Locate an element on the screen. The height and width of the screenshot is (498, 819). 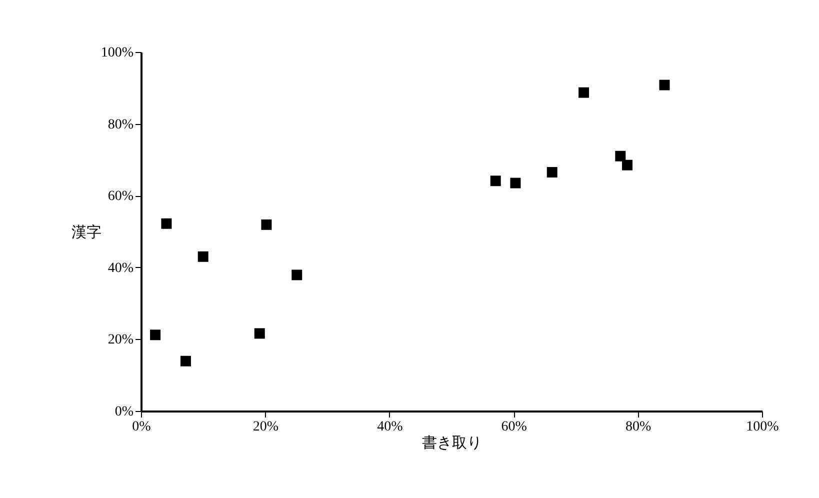
y-tick-label: 20% is located at coordinates (121, 340).